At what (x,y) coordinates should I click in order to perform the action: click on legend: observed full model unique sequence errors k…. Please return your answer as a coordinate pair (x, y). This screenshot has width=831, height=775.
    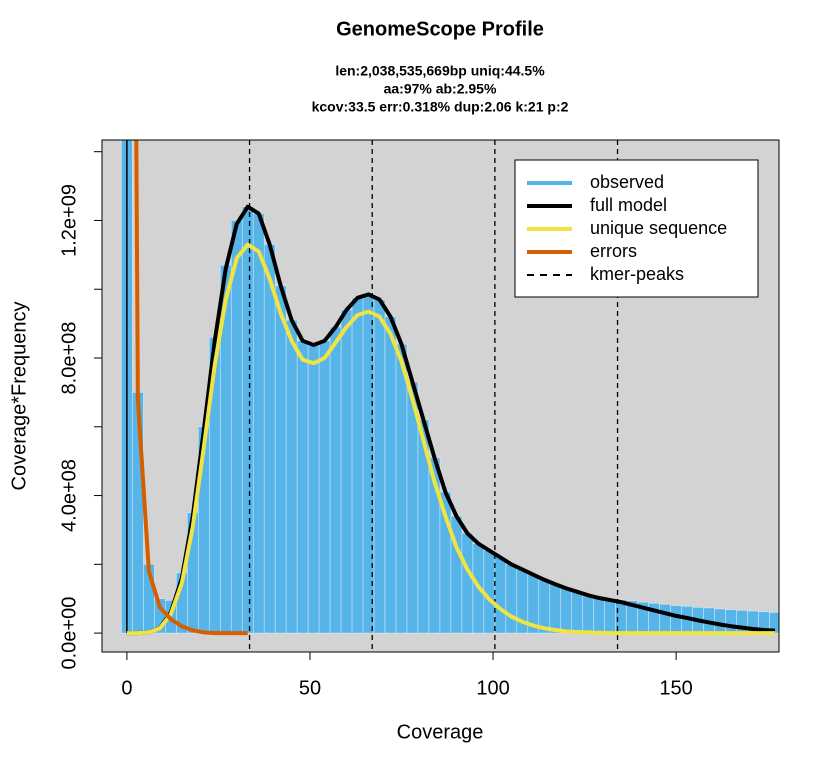
    Looking at the image, I should click on (636, 228).